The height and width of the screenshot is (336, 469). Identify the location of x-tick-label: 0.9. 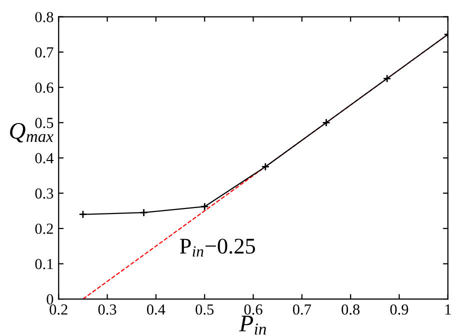
(399, 309).